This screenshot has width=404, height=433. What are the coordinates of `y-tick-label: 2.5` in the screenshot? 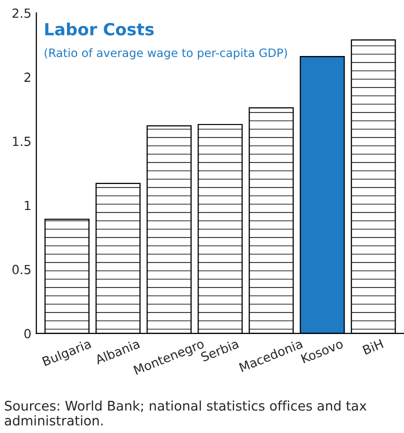 It's located at (21, 13).